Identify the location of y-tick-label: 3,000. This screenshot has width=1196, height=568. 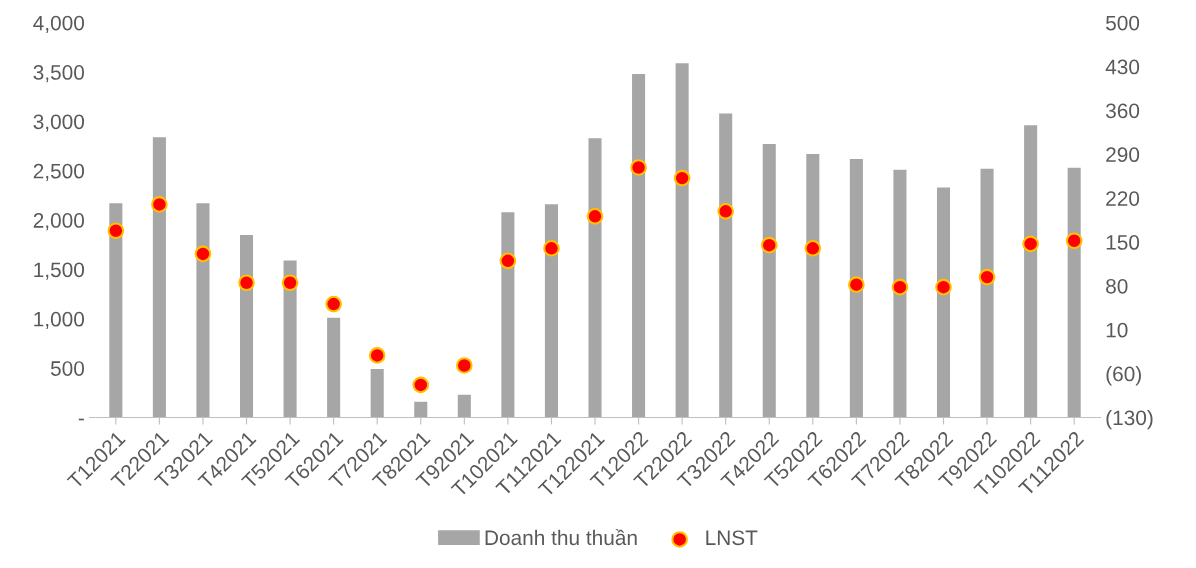
(59, 123).